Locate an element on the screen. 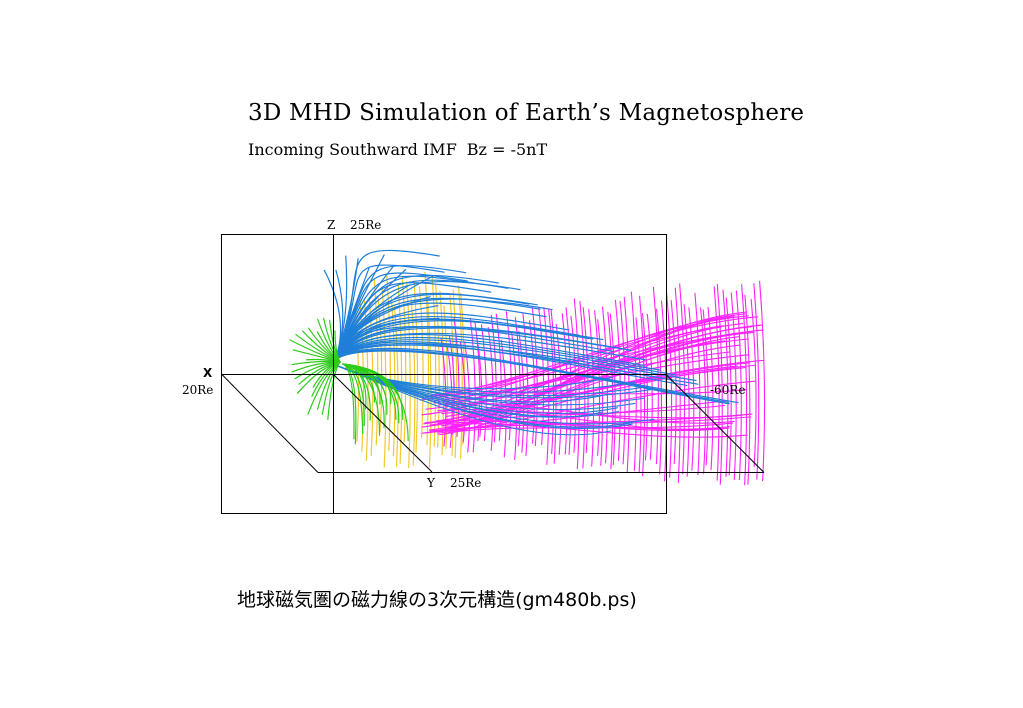 This screenshot has height=708, width=1023. z-extent-label: 25Re is located at coordinates (365, 225).